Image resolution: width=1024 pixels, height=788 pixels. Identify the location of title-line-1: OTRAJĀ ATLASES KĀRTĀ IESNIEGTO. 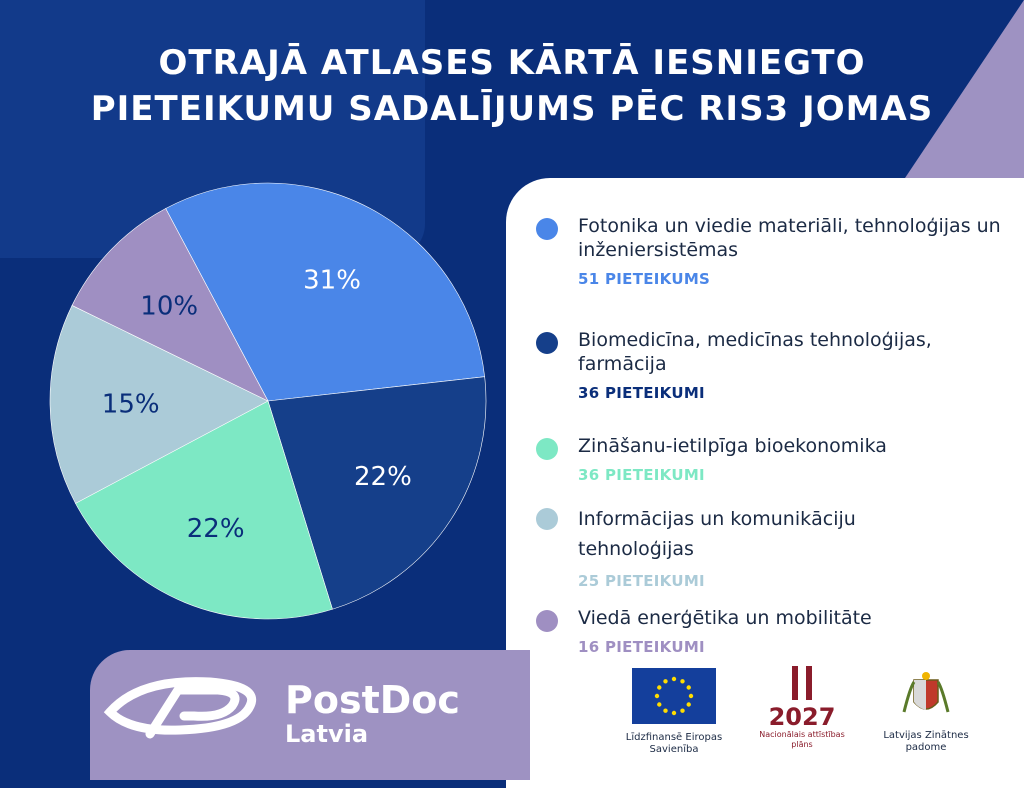
(512, 63).